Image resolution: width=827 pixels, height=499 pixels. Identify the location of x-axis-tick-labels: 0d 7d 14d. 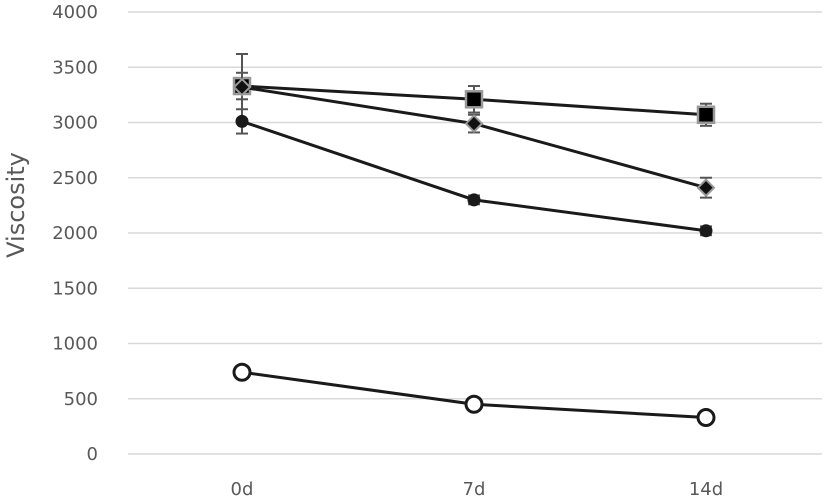
(477, 489).